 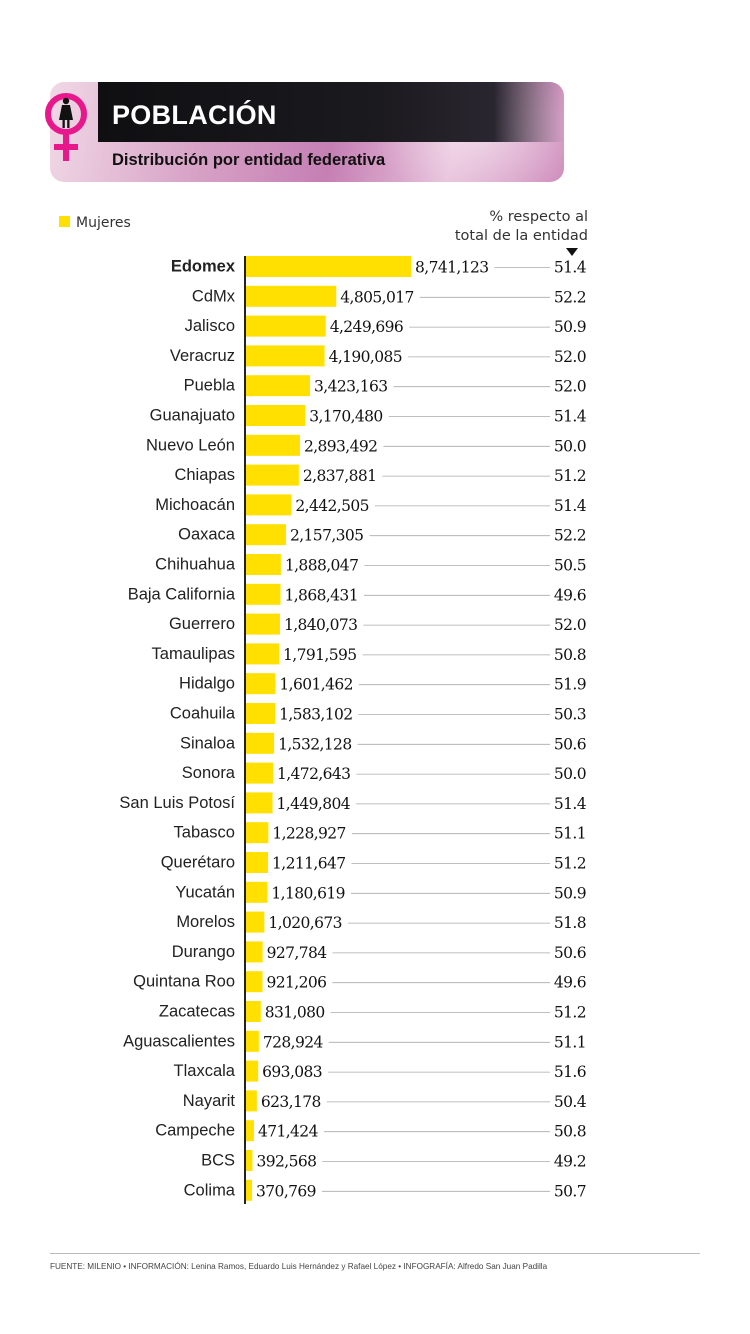 I want to click on value-label: 8,741,123, so click(x=452, y=268).